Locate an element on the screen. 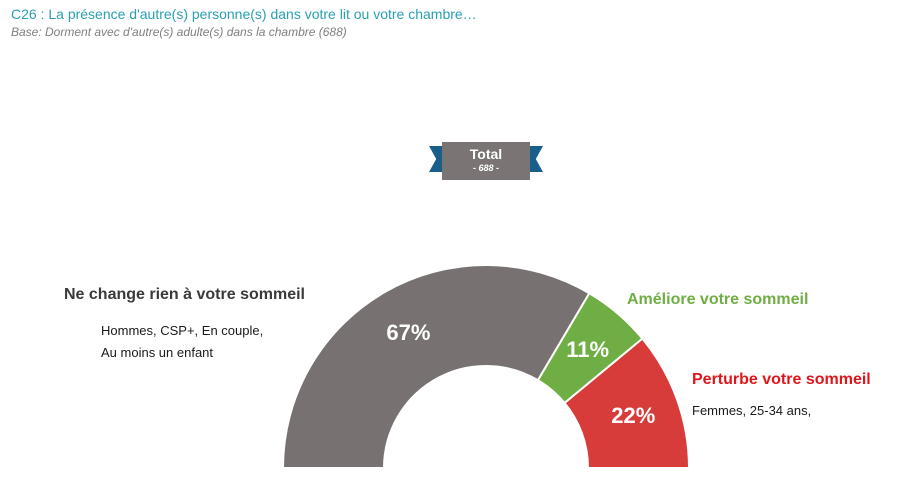  slice-disturbs is located at coordinates (627, 403).